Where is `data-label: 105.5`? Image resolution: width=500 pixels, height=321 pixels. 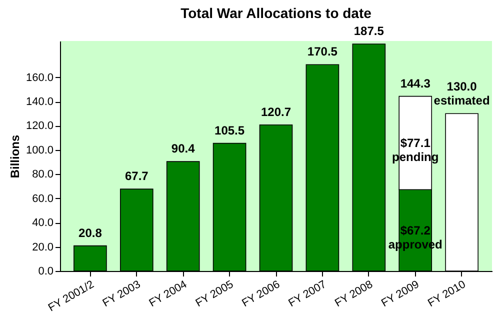 data-label: 105.5 is located at coordinates (229, 130).